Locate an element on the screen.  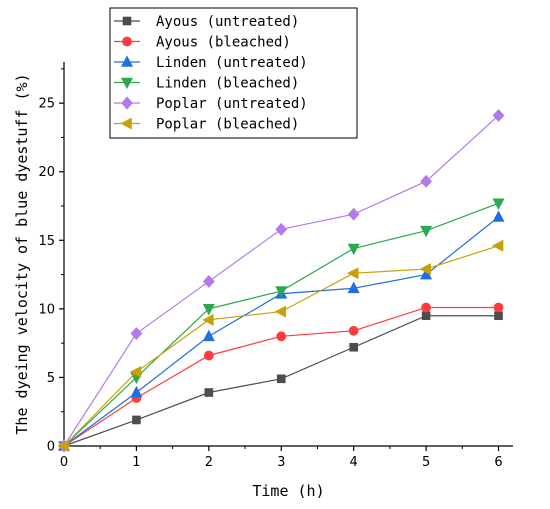
x-tick-label: 4 is located at coordinates (354, 462).